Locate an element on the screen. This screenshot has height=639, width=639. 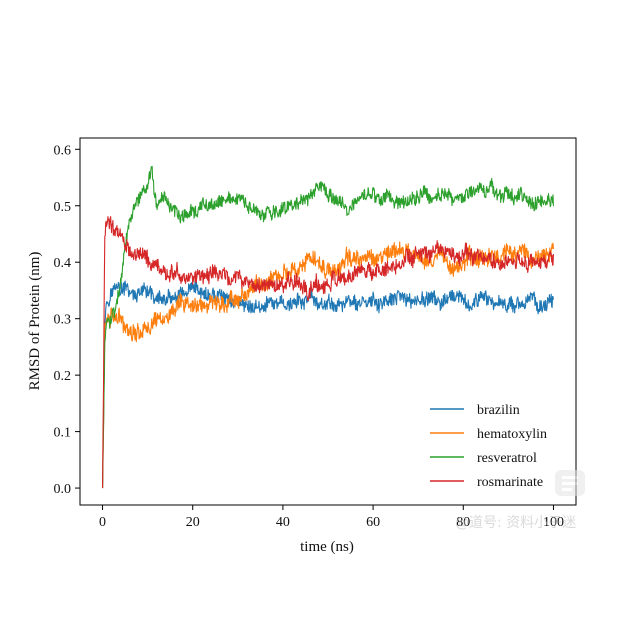
watermark: @道号: 资料小子迷 is located at coordinates (520, 500).